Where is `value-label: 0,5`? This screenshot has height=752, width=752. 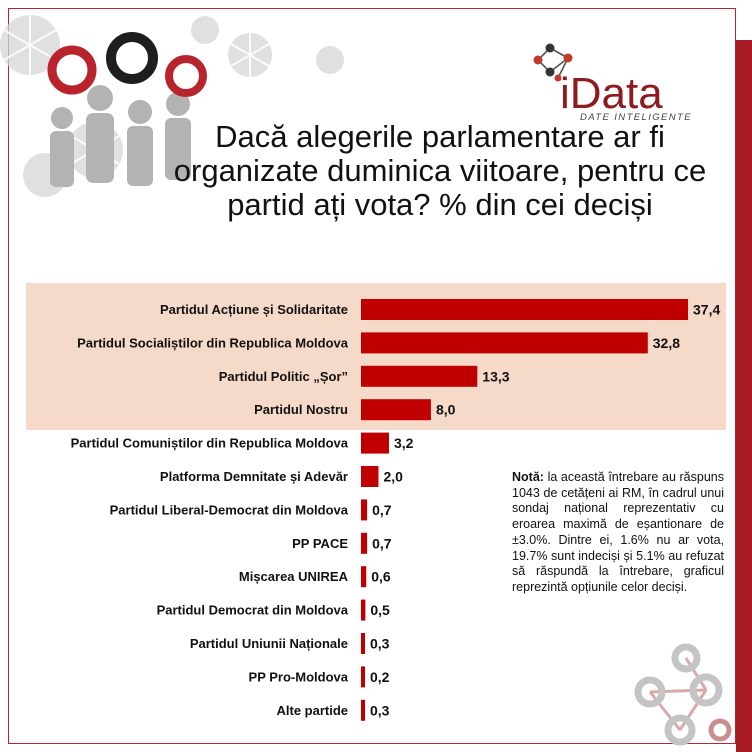
value-label: 0,5 is located at coordinates (380, 610).